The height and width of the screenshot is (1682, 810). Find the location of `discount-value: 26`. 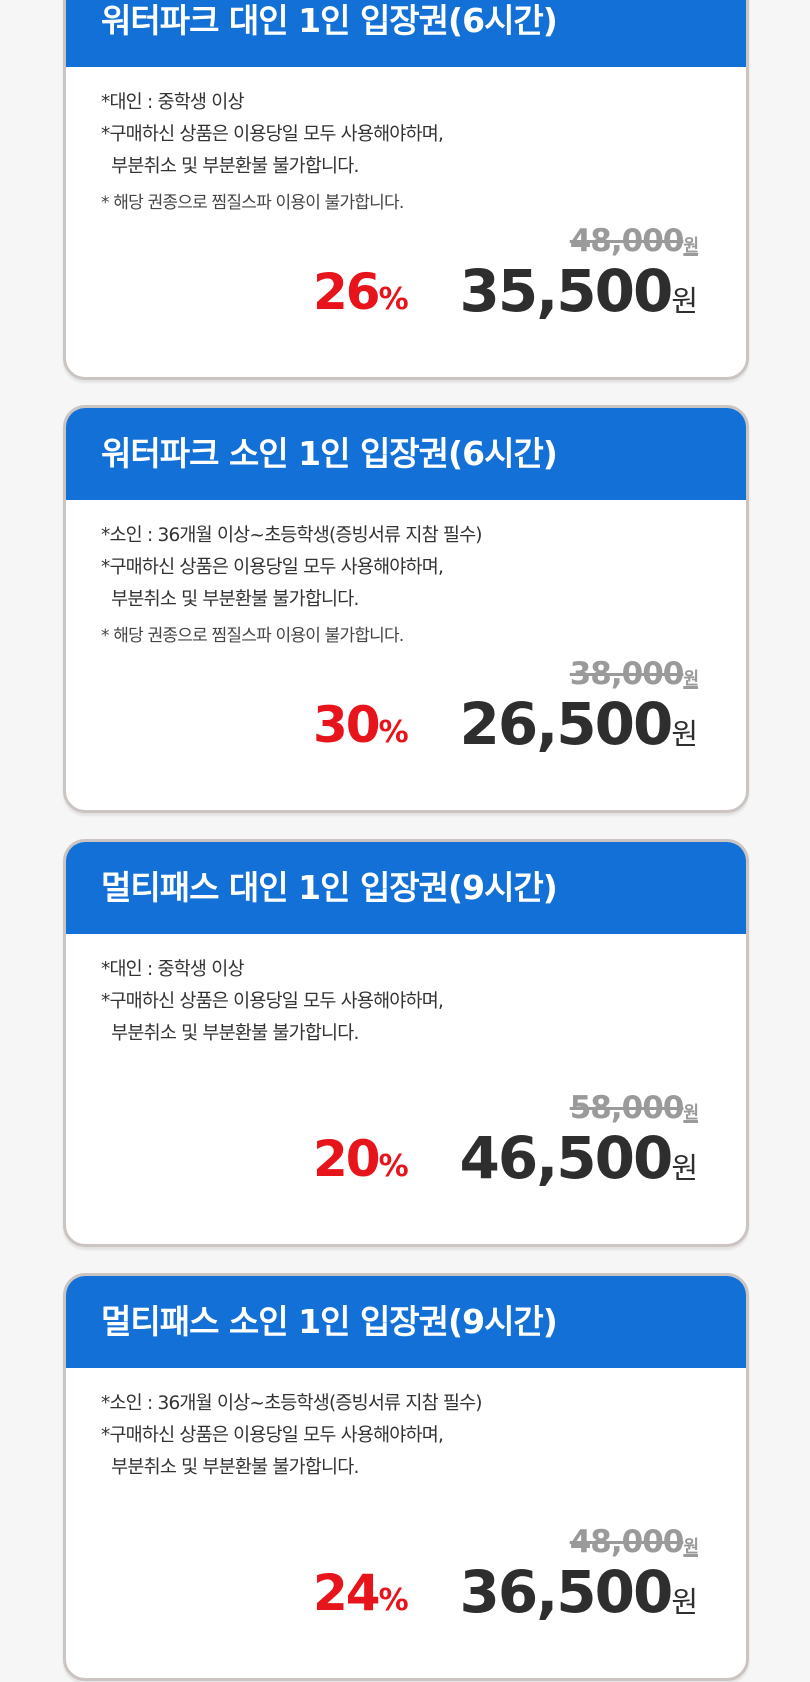

discount-value: 26 is located at coordinates (347, 292).